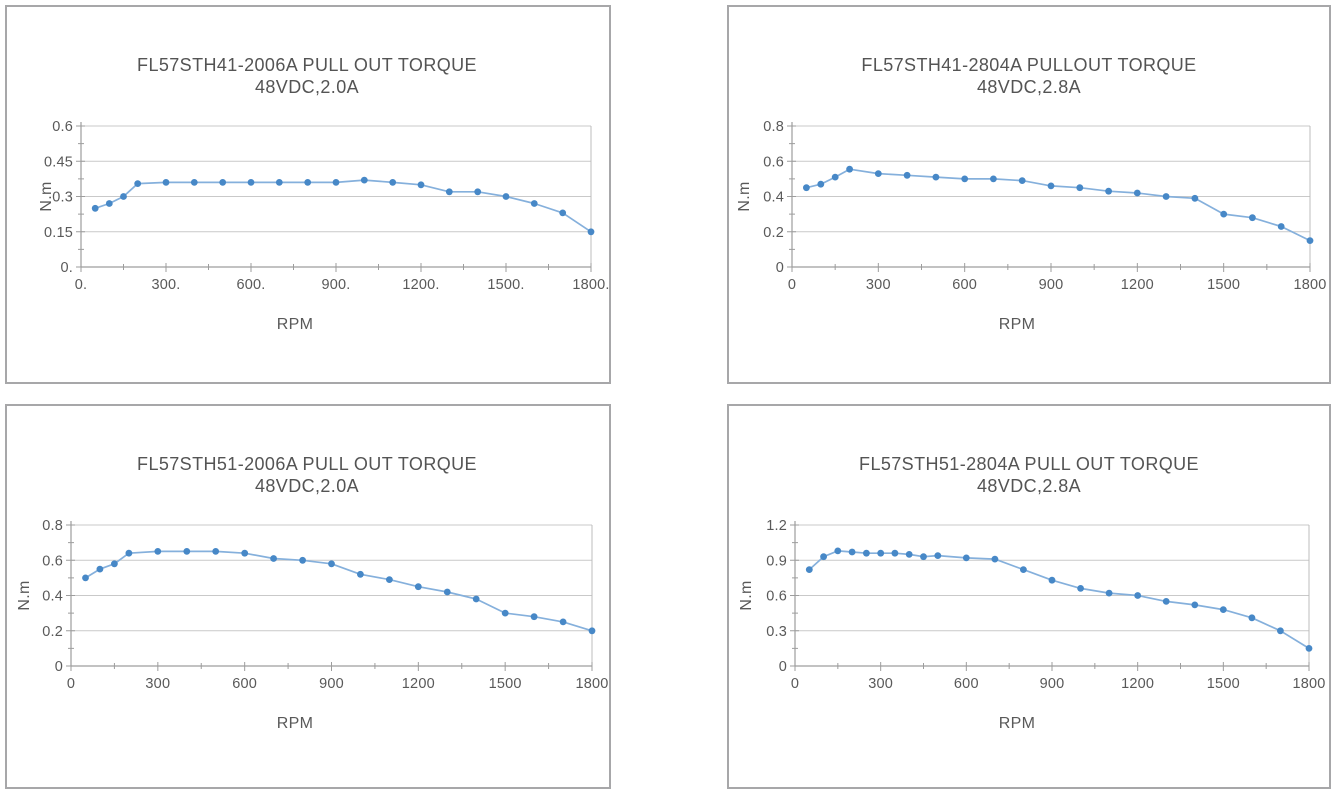 This screenshot has width=1336, height=794. I want to click on x-tick-label: 1500., so click(505, 285).